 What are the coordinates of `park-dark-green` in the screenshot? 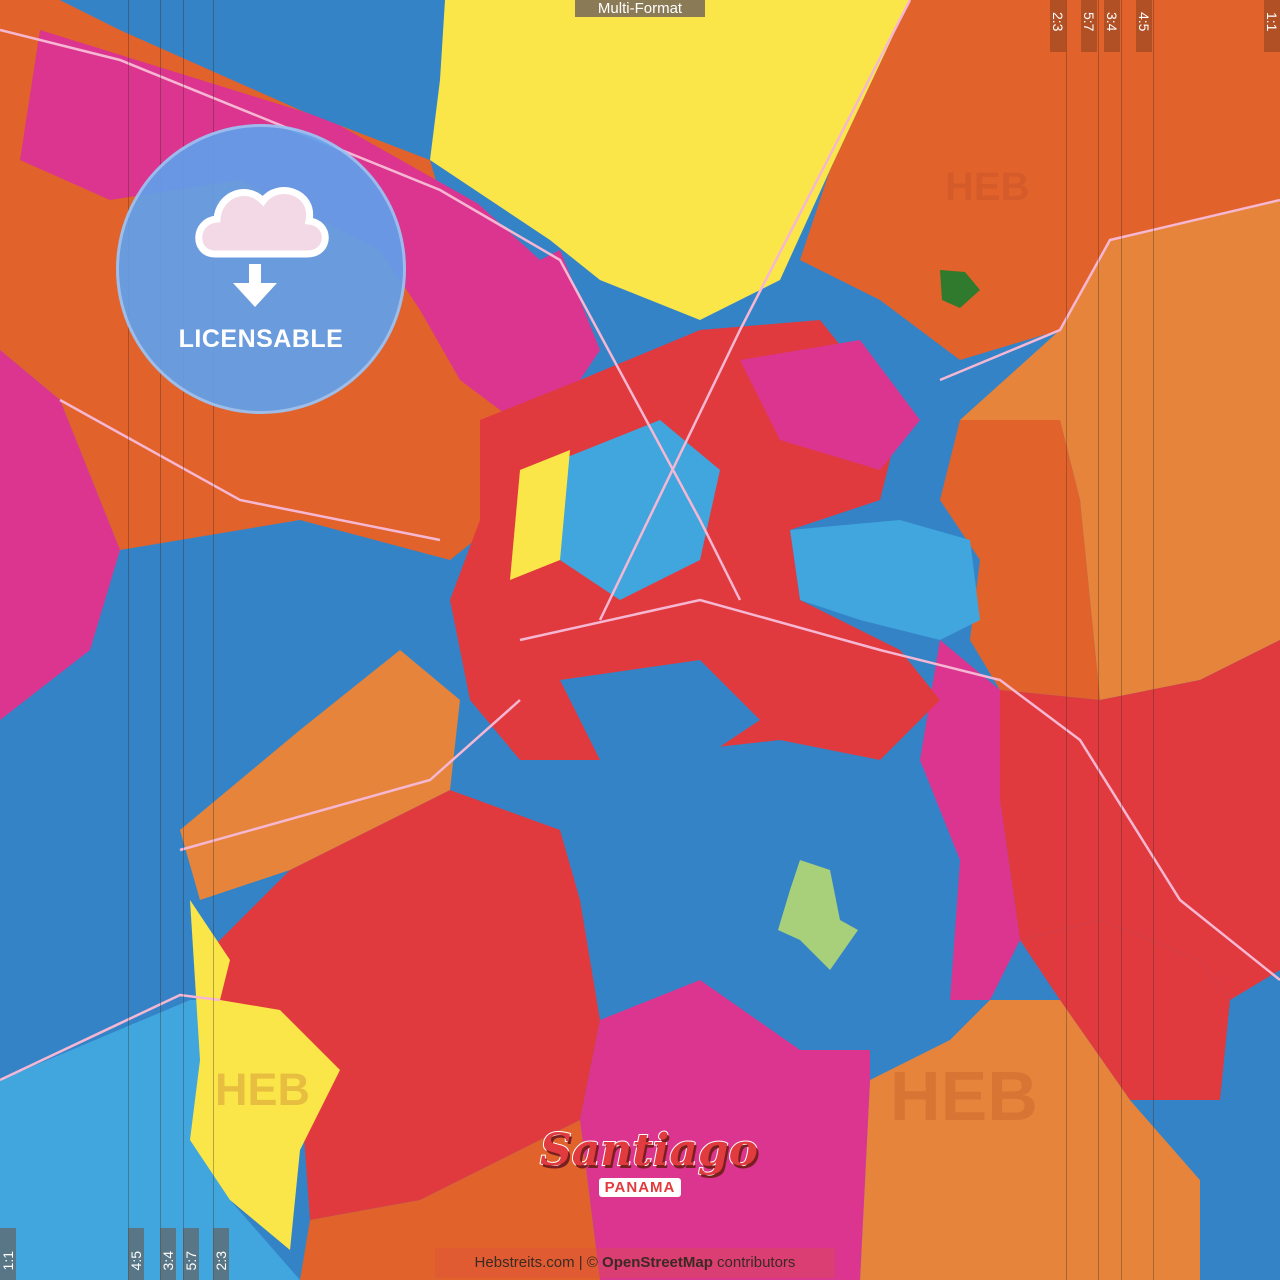 It's located at (960, 289).